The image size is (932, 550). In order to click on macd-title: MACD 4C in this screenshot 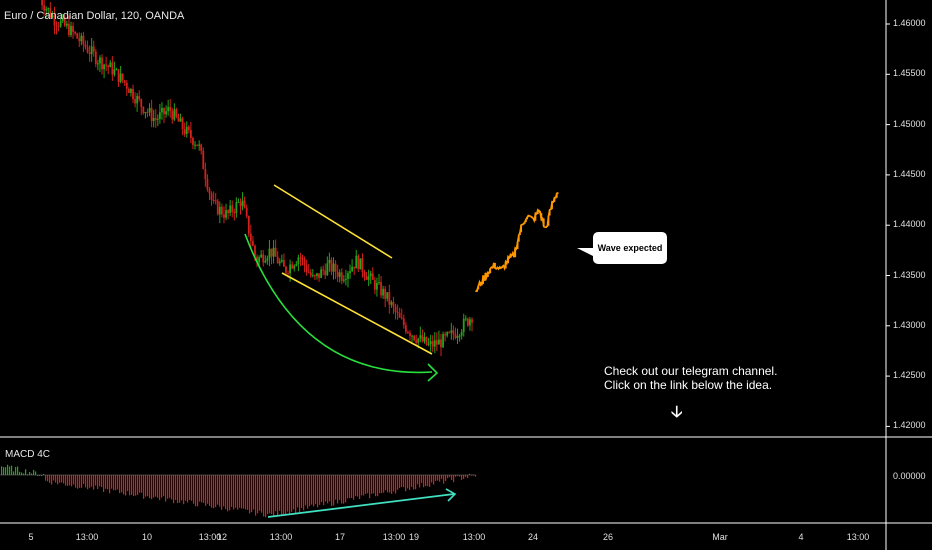, I will do `click(28, 454)`.